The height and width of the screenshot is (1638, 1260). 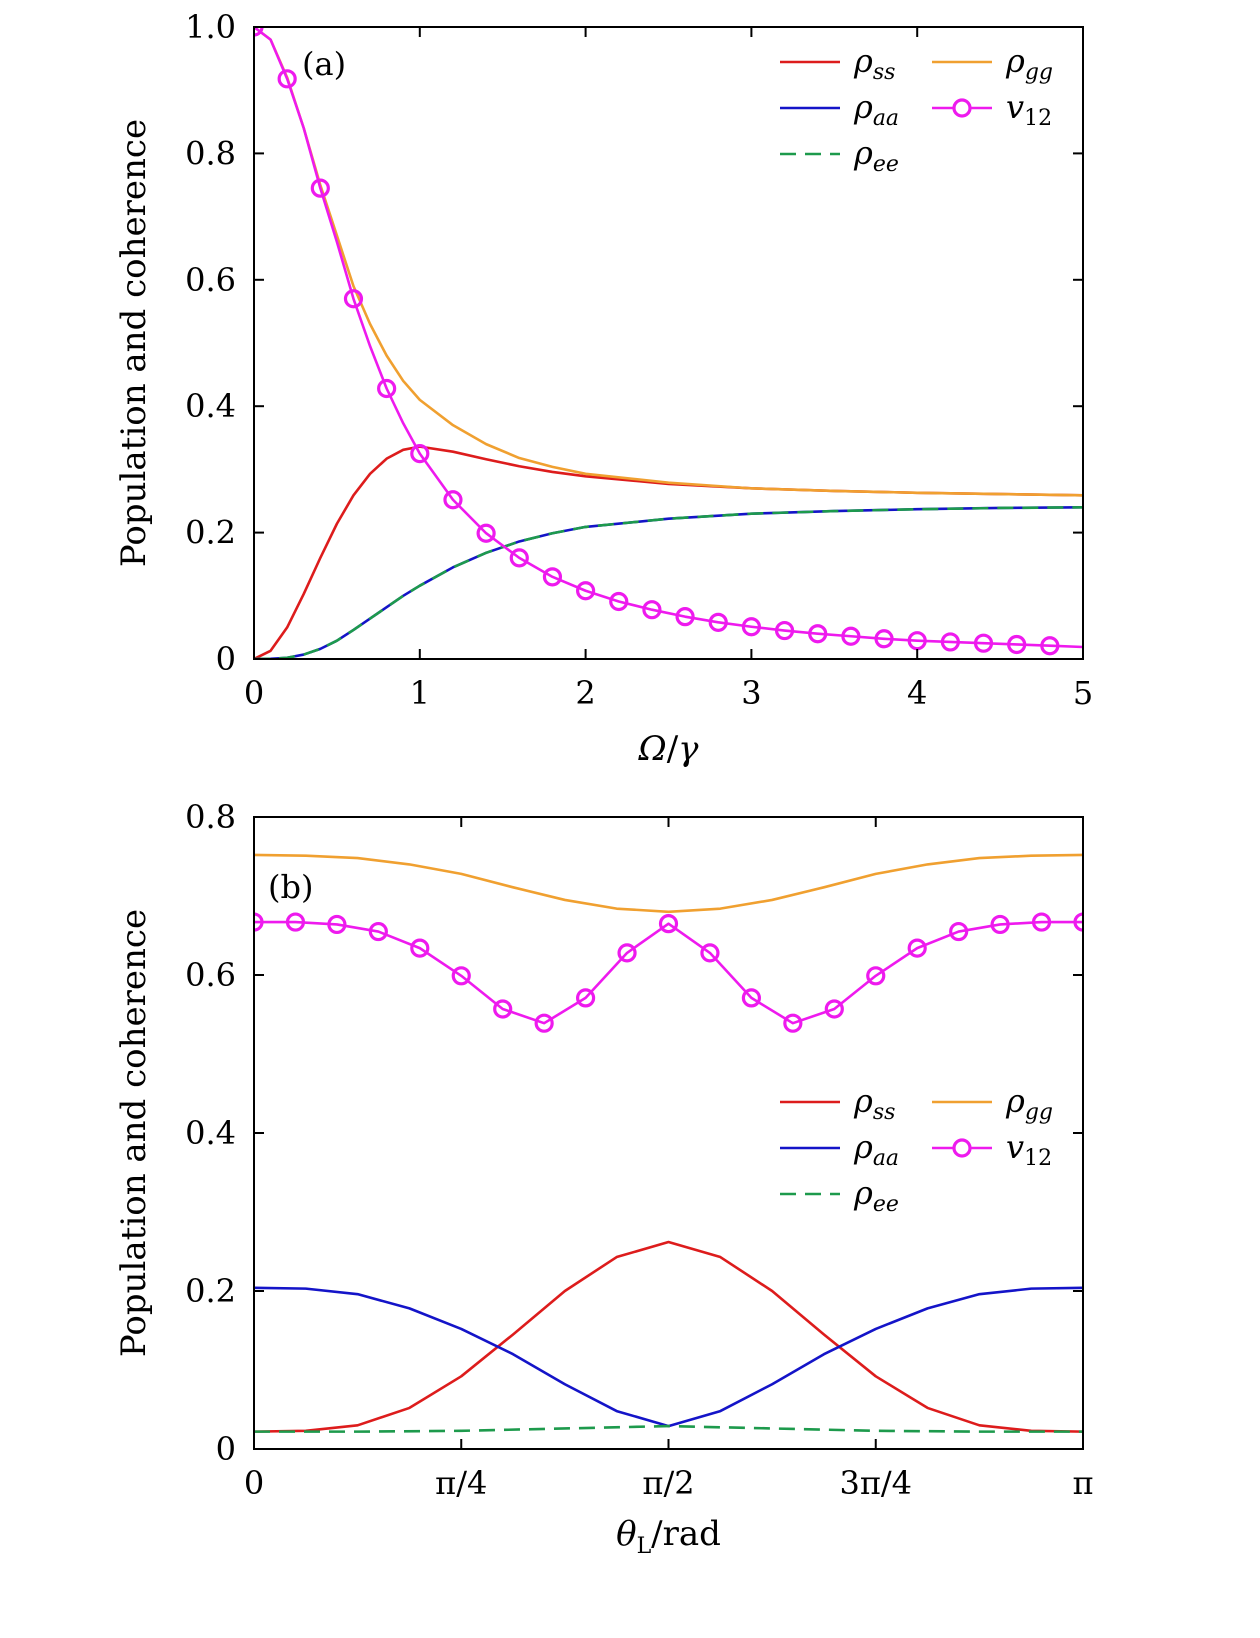 I want to click on rho-aa-line, so click(x=668, y=582).